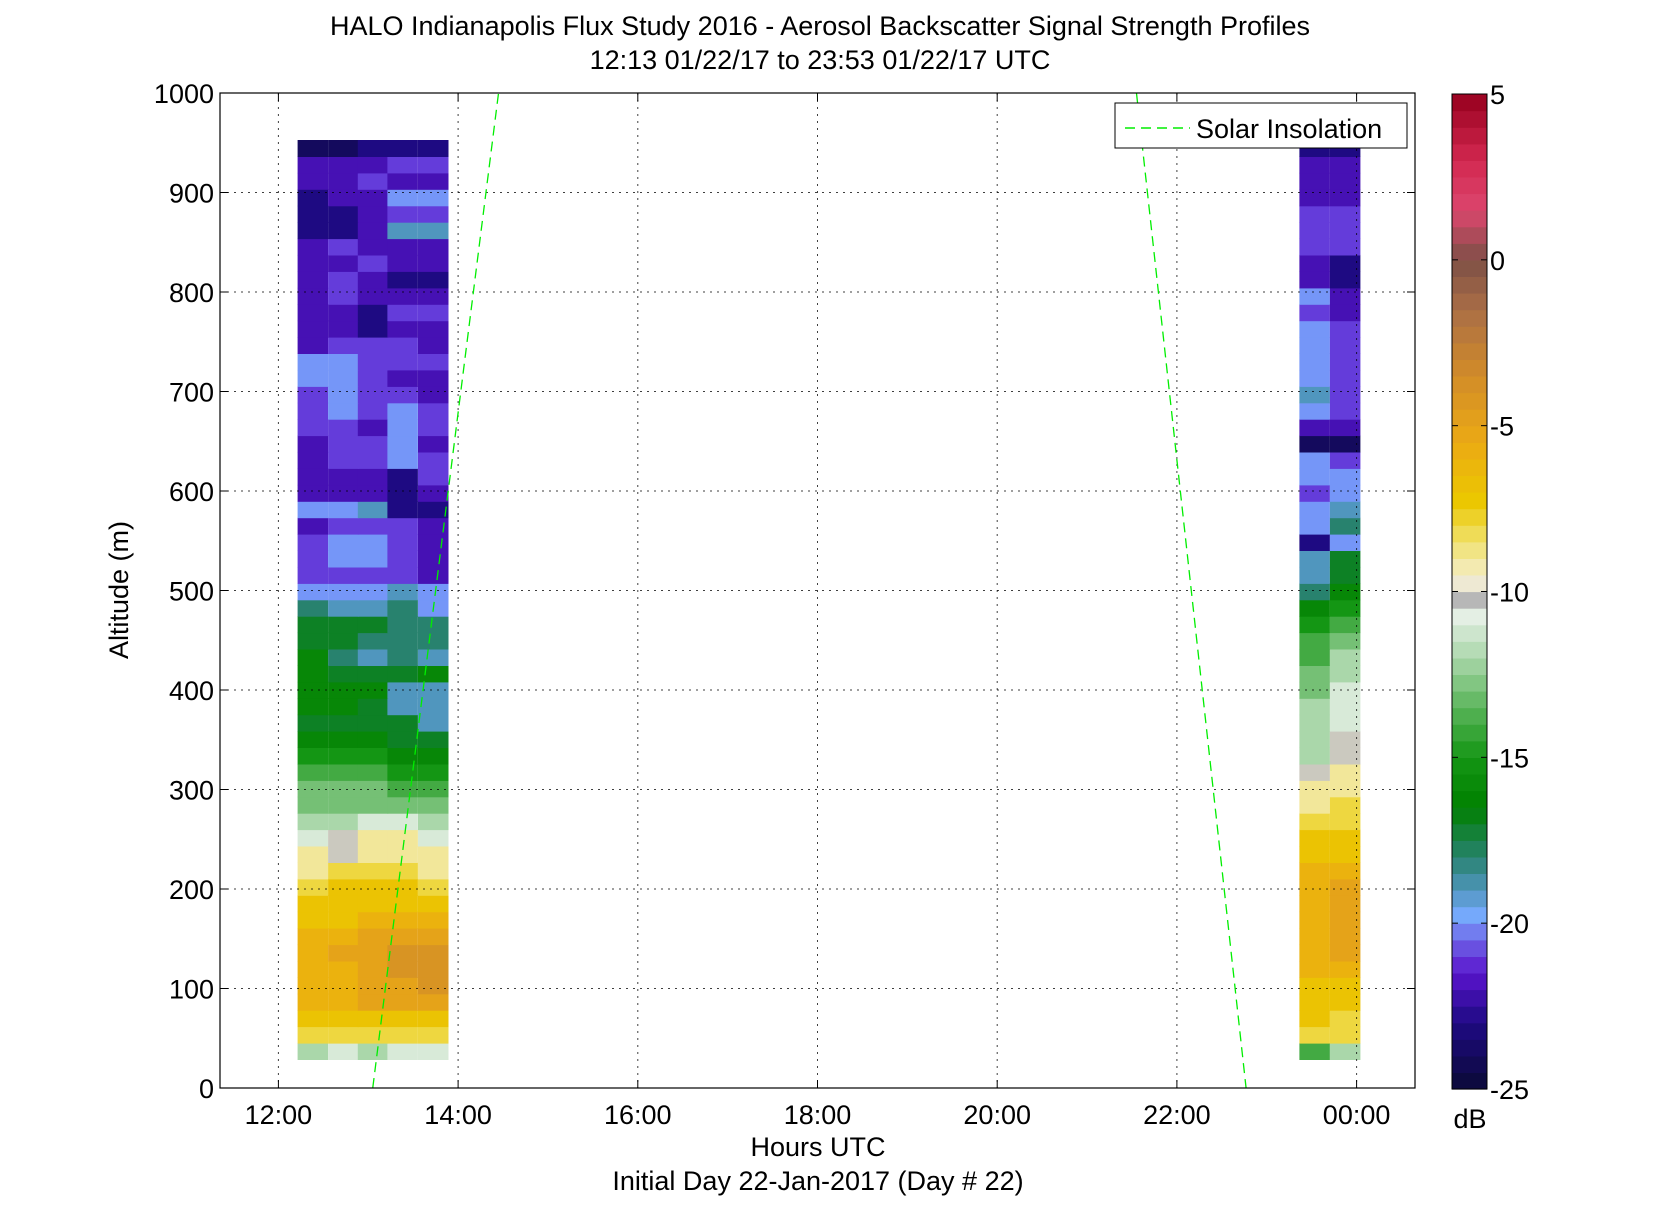 Image resolution: width=1679 pixels, height=1216 pixels. Describe the element at coordinates (191, 592) in the screenshot. I see `y-tick-label: 500` at that location.